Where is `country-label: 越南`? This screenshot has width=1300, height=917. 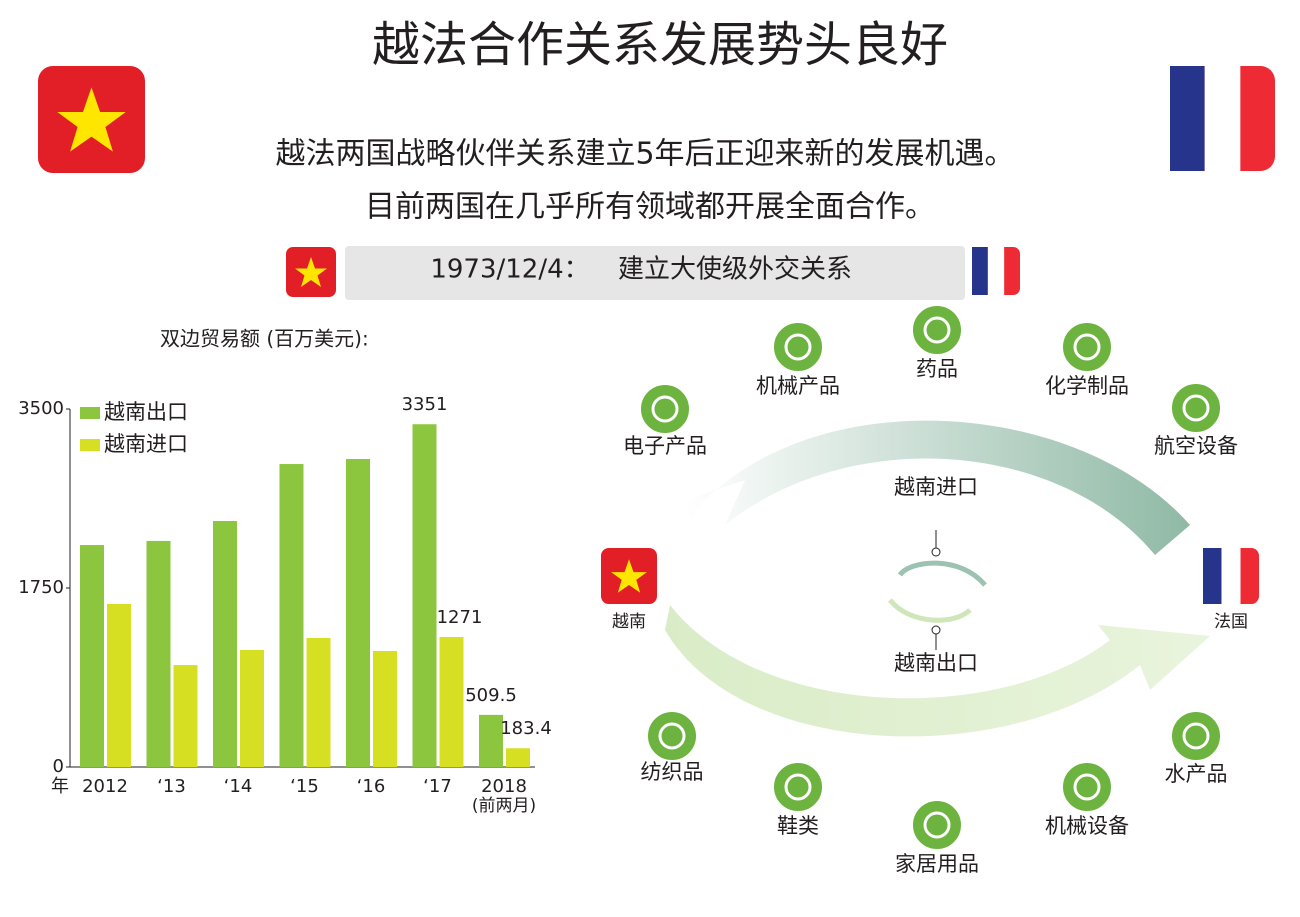 country-label: 越南 is located at coordinates (629, 622).